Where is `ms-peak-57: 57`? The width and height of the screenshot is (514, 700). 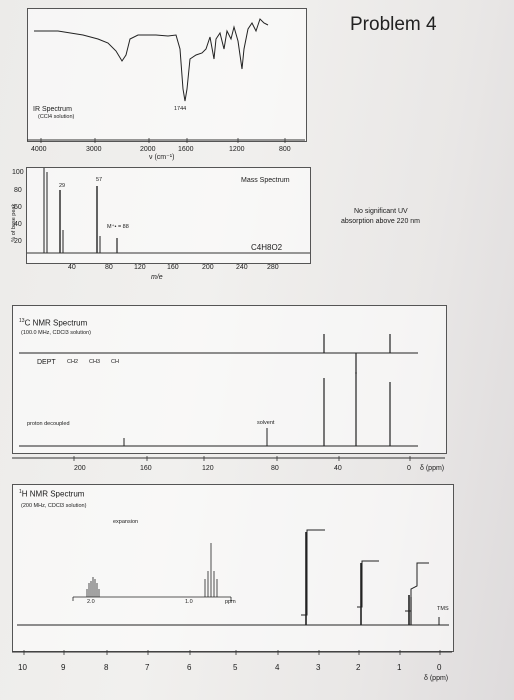
ms-peak-57: 57 is located at coordinates (99, 180).